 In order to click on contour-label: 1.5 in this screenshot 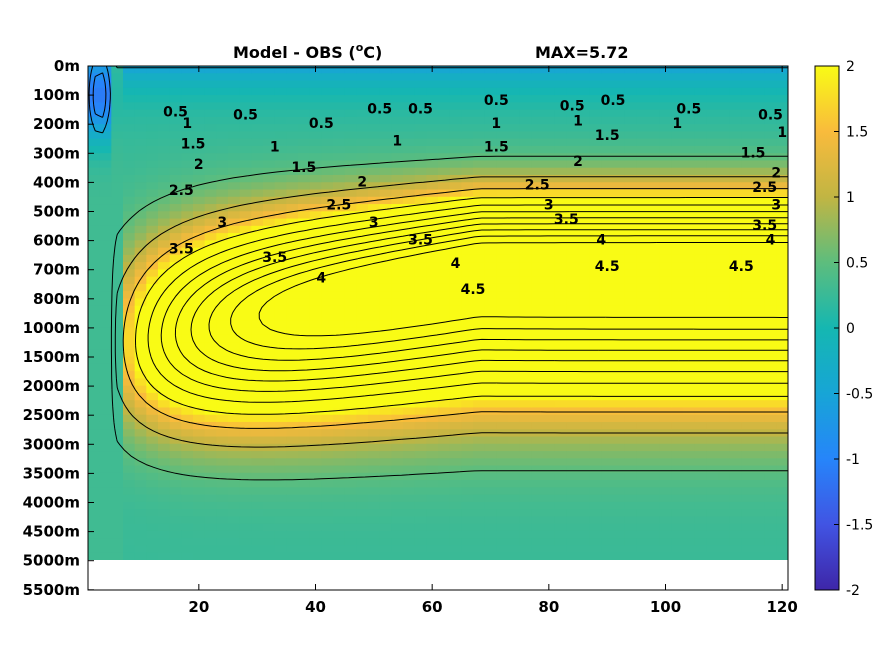, I will do `click(753, 153)`.